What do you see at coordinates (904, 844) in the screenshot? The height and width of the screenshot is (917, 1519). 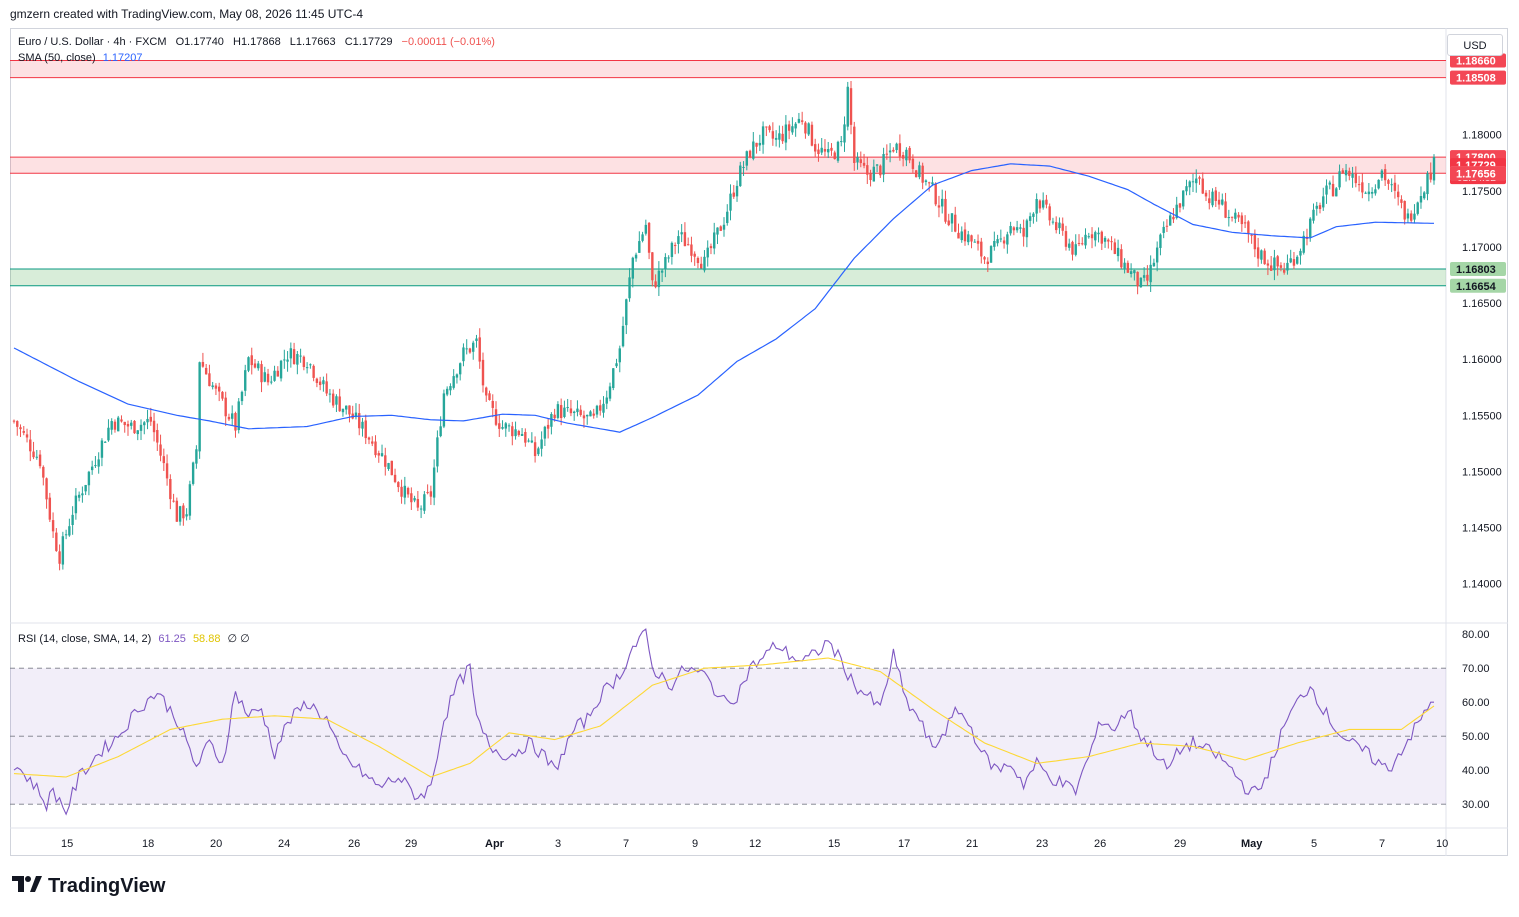 I see `time-tick-label: 17` at bounding box center [904, 844].